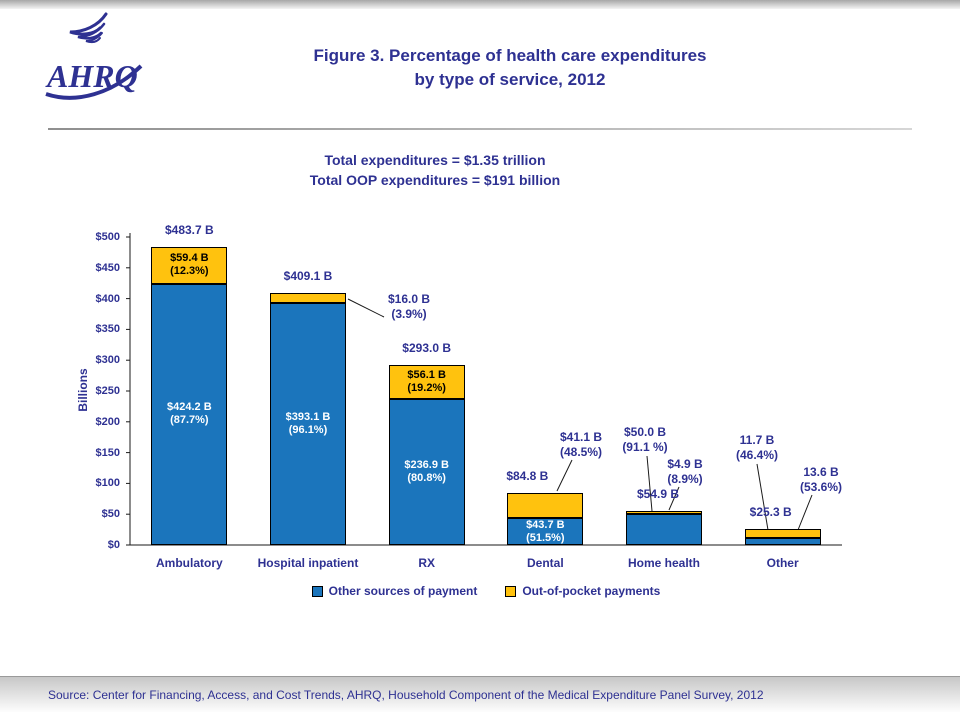 Image resolution: width=960 pixels, height=720 pixels. I want to click on bar-total-label-rx: $293.0 B, so click(426, 347).